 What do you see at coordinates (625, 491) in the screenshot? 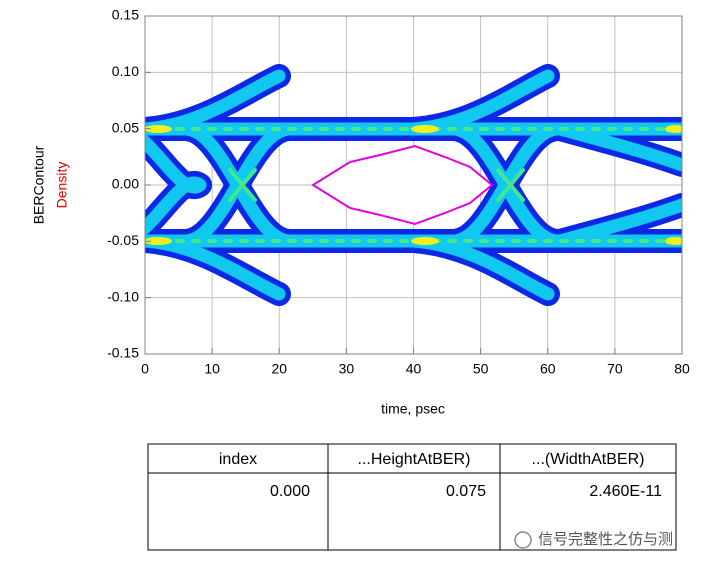
I see `table-cell: 2.460E-11` at bounding box center [625, 491].